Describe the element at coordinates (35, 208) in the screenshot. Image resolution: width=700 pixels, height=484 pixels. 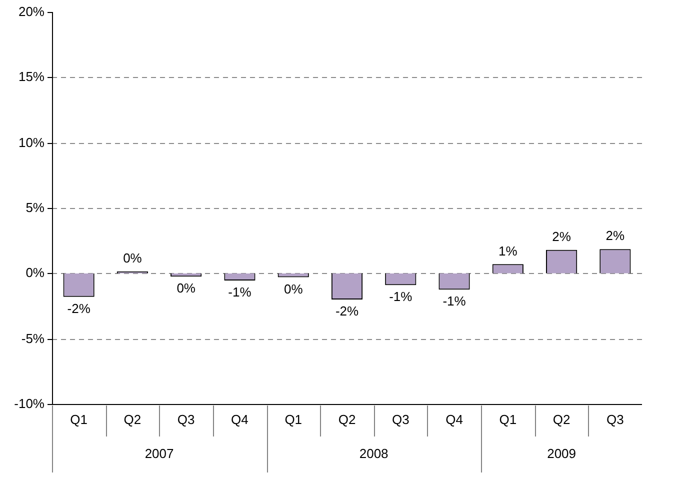
I see `y-tick-label: 5%` at that location.